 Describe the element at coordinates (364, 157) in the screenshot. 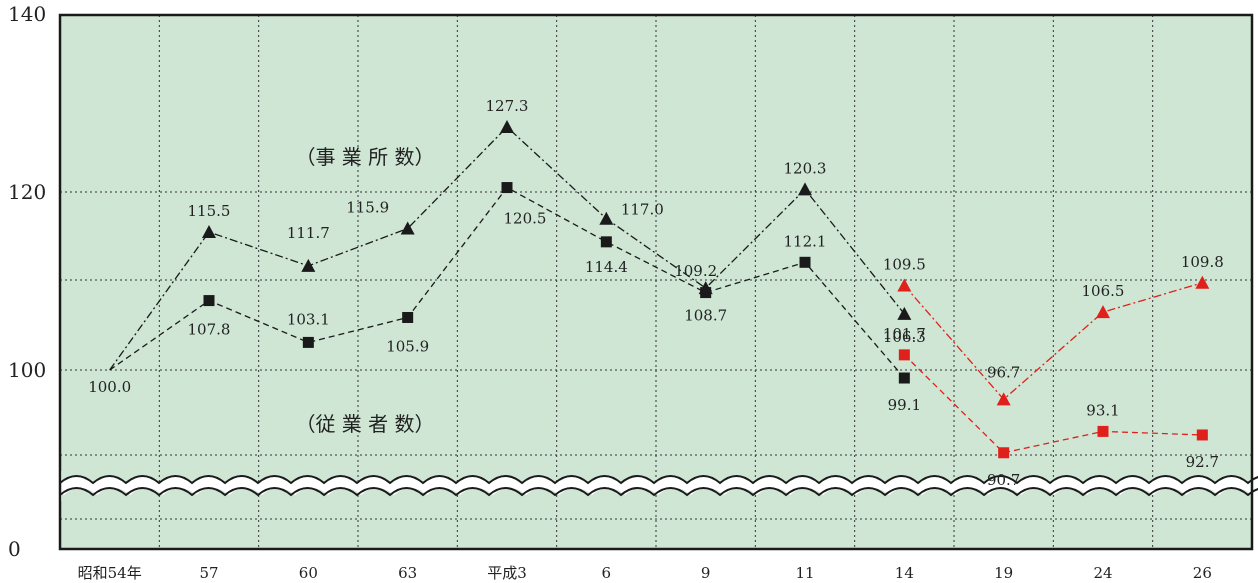

I see `annotation-establishments: （事 業 所 数）` at that location.